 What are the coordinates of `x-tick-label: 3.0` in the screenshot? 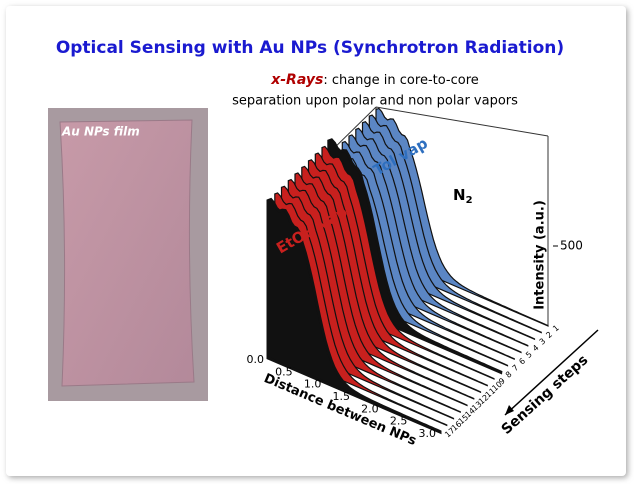 It's located at (428, 433).